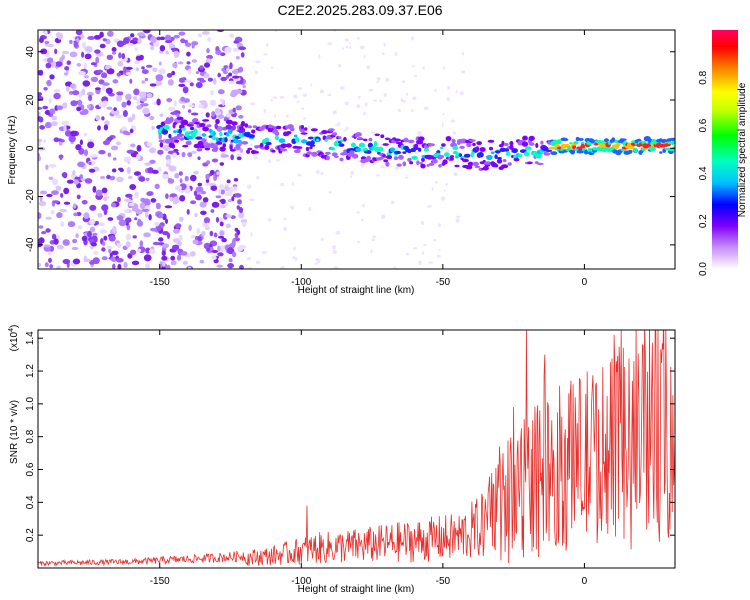  What do you see at coordinates (30, 535) in the screenshot?
I see `y-tick-label: 0.2` at bounding box center [30, 535].